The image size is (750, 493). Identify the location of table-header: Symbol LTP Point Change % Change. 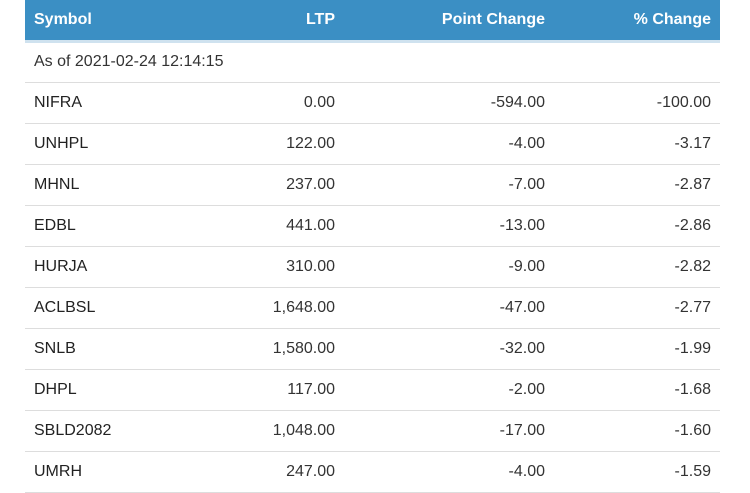
(372, 21).